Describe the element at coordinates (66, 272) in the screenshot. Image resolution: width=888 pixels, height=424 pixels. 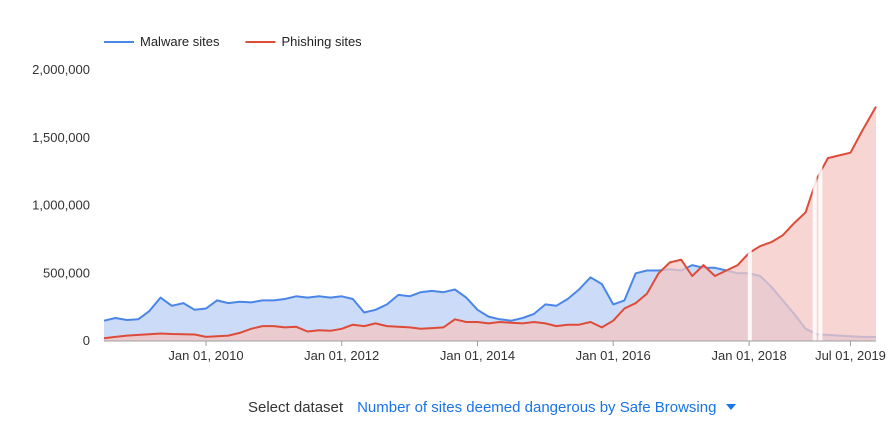
I see `y-tick-label: 500,000` at that location.